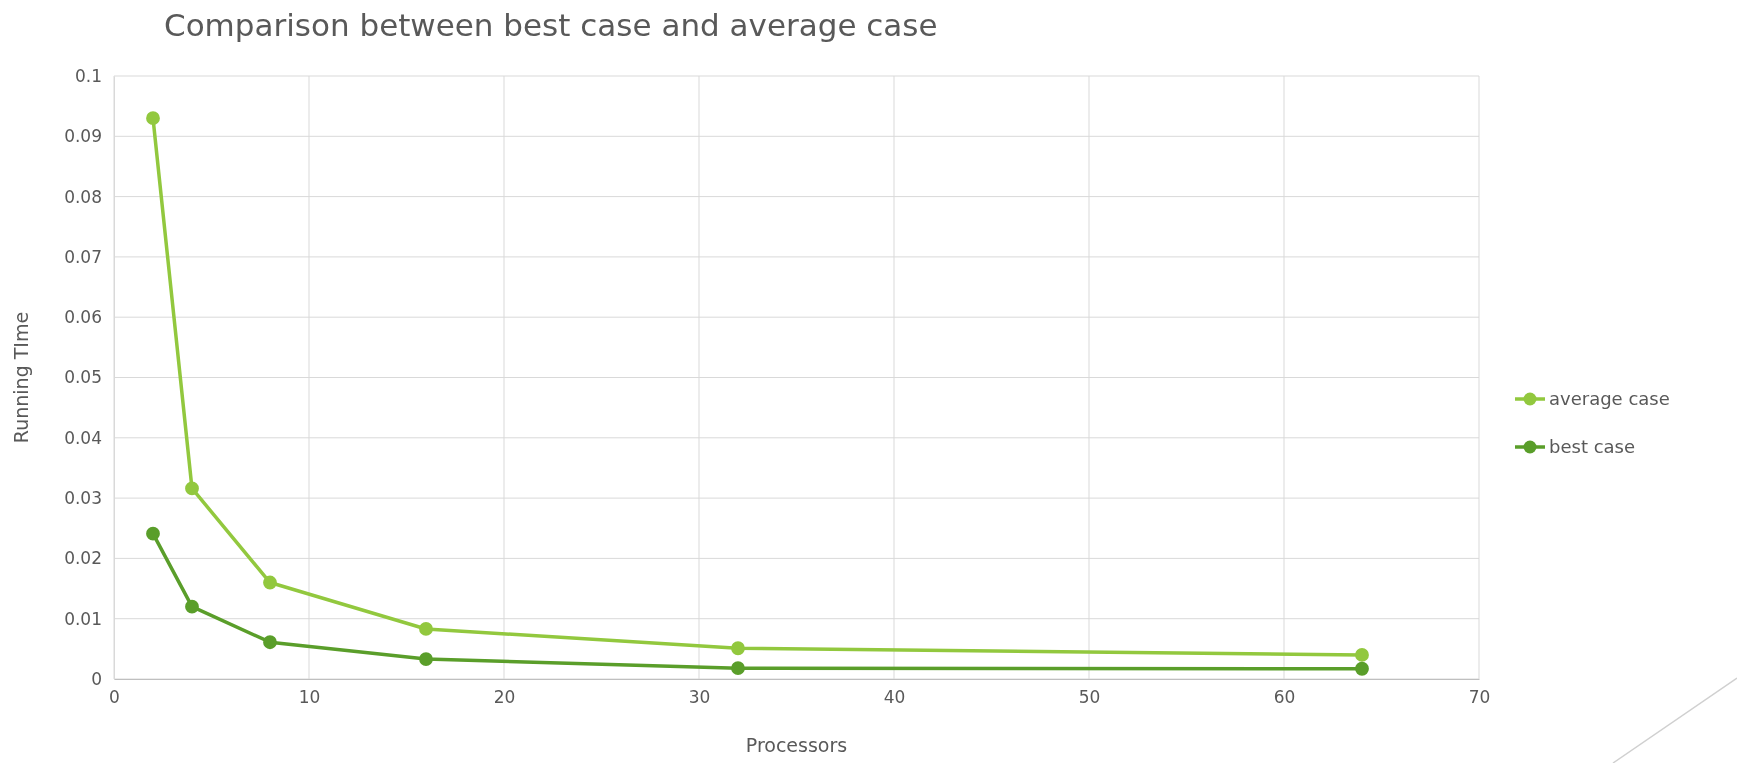 Image resolution: width=1737 pixels, height=763 pixels. Describe the element at coordinates (83, 558) in the screenshot. I see `y-tick-label: 0.02` at that location.